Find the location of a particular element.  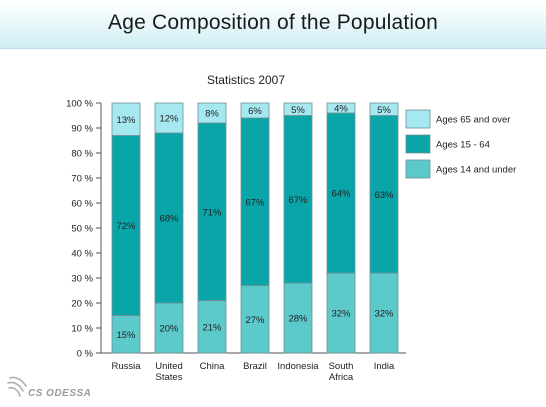

data-label: 28% is located at coordinates (298, 319).